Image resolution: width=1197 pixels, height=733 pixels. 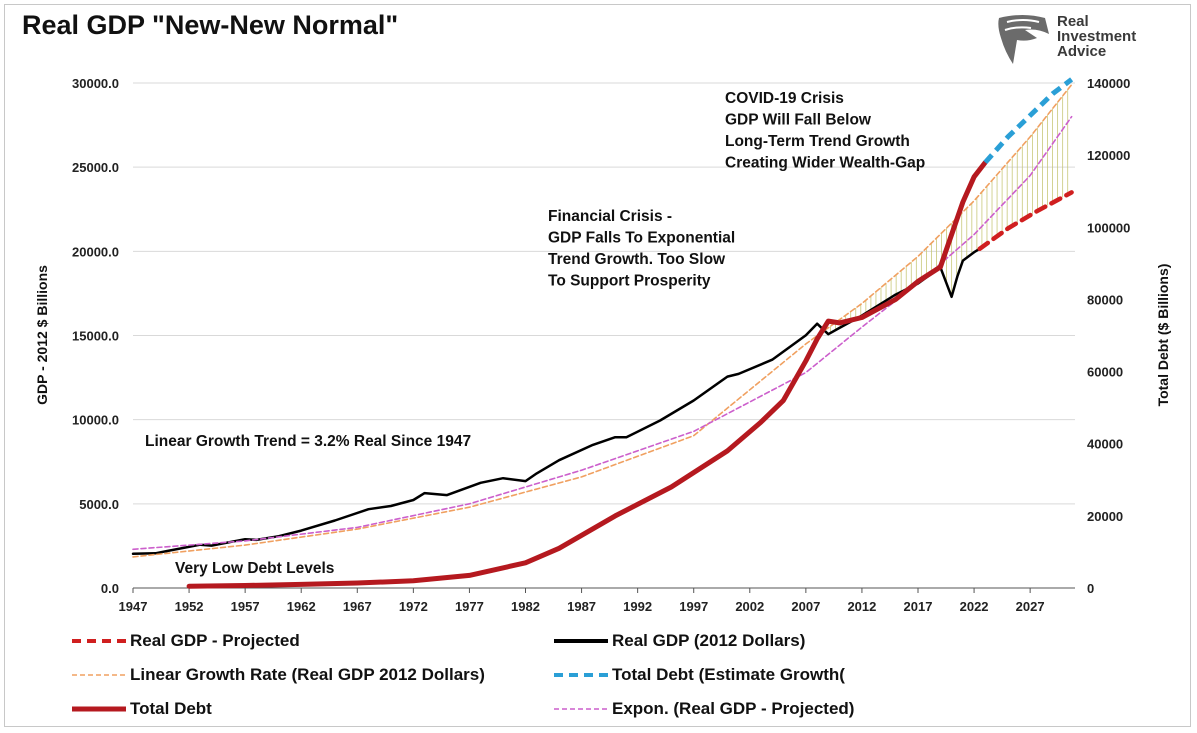 What do you see at coordinates (254, 568) in the screenshot?
I see `annotation-debt: Very Low Debt Levels` at bounding box center [254, 568].